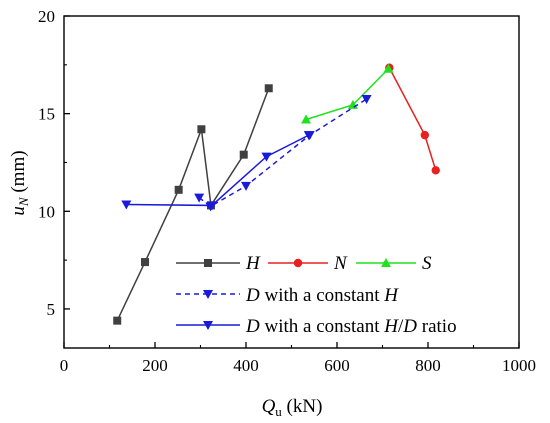 Image resolution: width=550 pixels, height=423 pixels. I want to click on x-axis-subscript: u, so click(278, 411).